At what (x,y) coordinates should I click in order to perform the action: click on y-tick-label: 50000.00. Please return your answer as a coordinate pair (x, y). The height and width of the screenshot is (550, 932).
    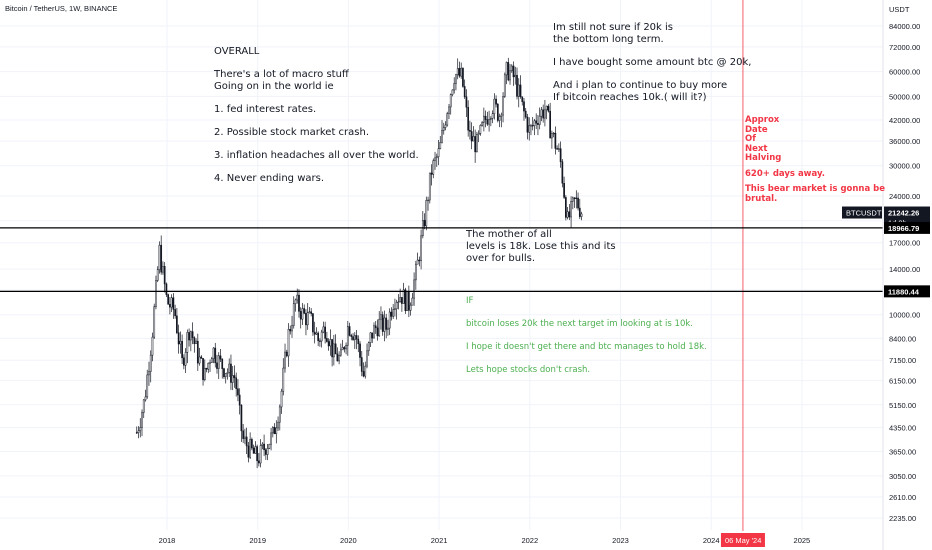
    Looking at the image, I should click on (904, 96).